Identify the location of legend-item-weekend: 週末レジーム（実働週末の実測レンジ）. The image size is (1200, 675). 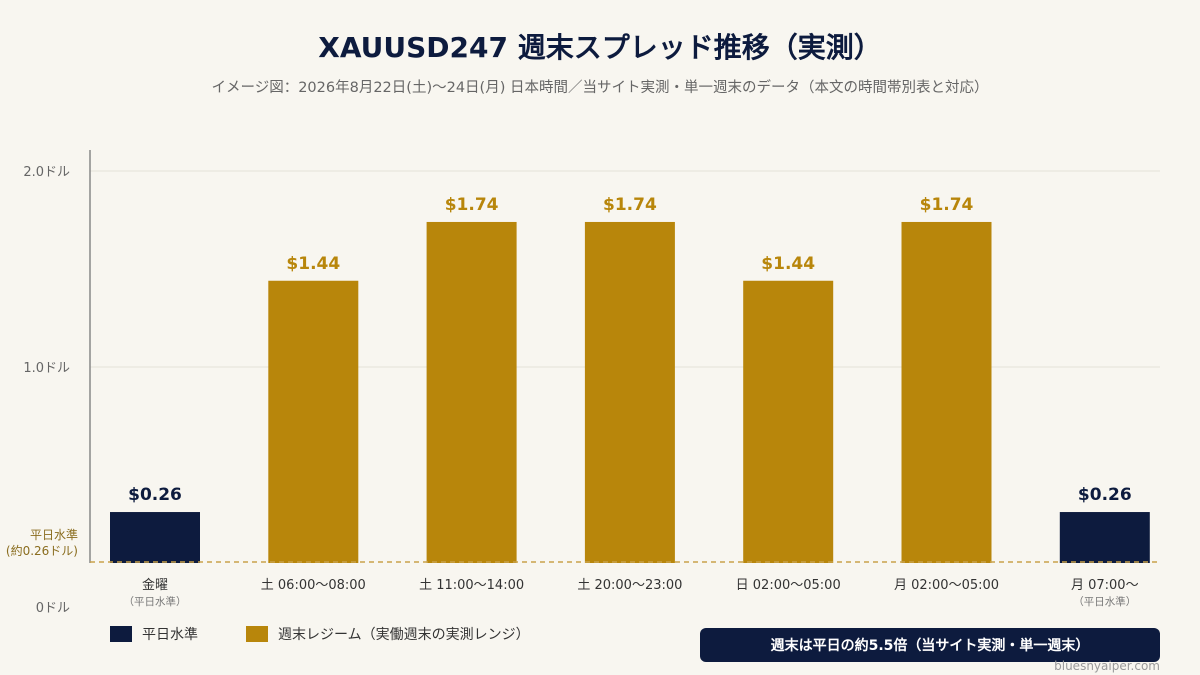
(388, 634).